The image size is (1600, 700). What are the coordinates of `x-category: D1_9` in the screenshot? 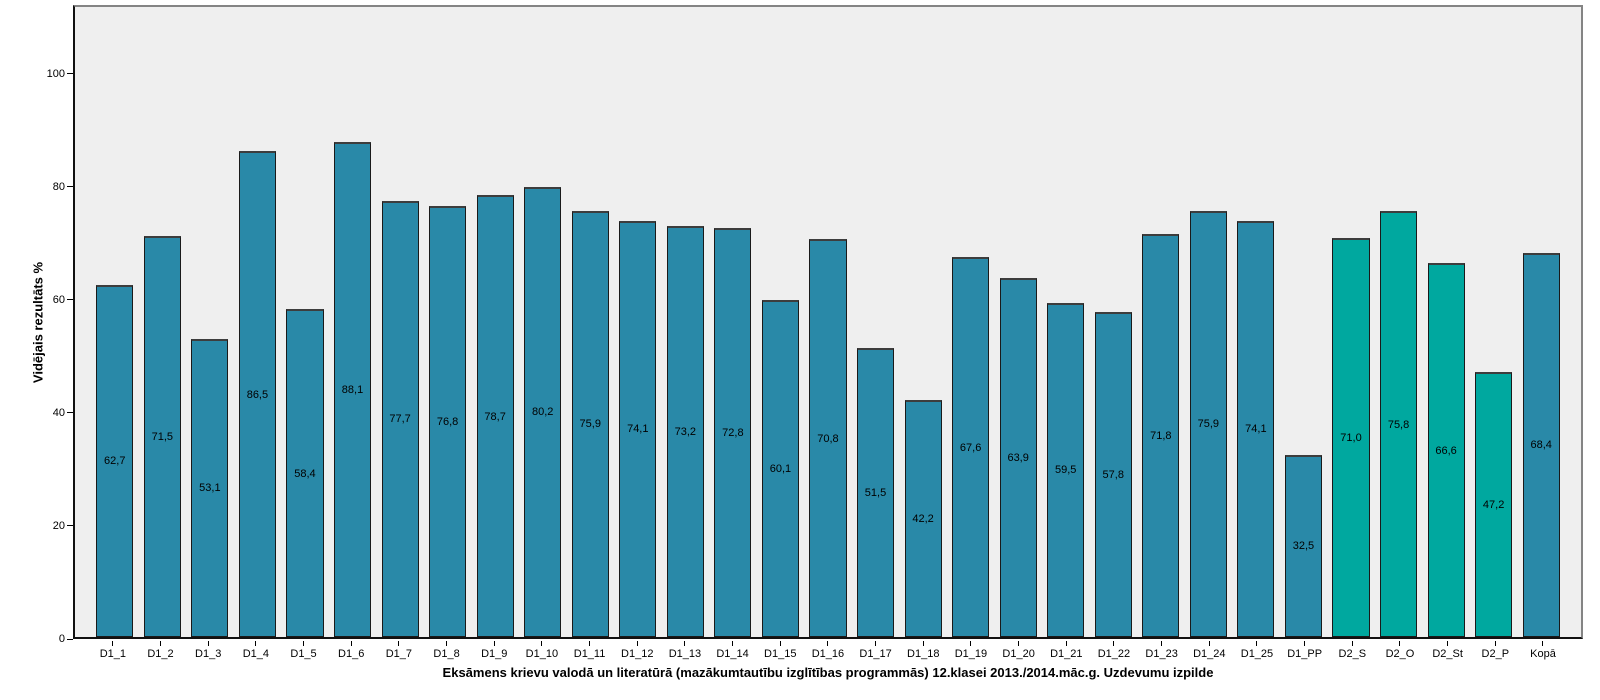 It's located at (494, 650).